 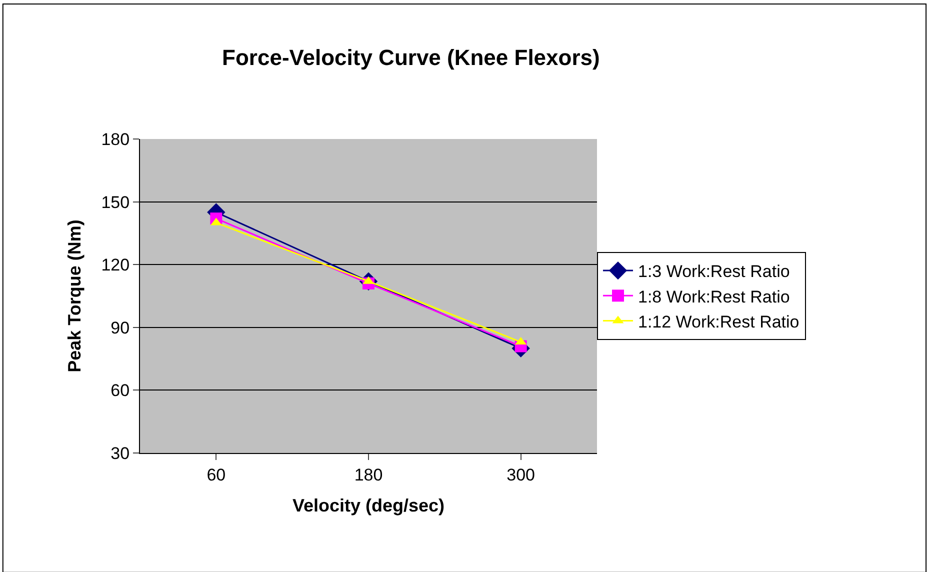 What do you see at coordinates (115, 139) in the screenshot?
I see `y-tick-label: 180` at bounding box center [115, 139].